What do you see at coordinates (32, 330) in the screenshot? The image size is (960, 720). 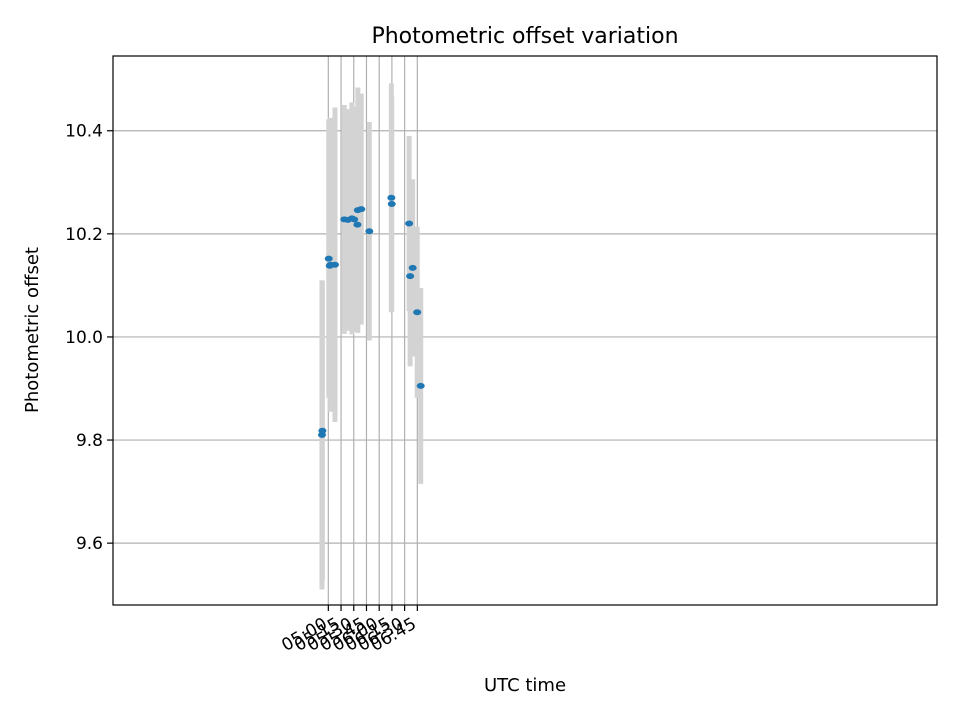 I see `y-axis-label: Photometric offset` at bounding box center [32, 330].